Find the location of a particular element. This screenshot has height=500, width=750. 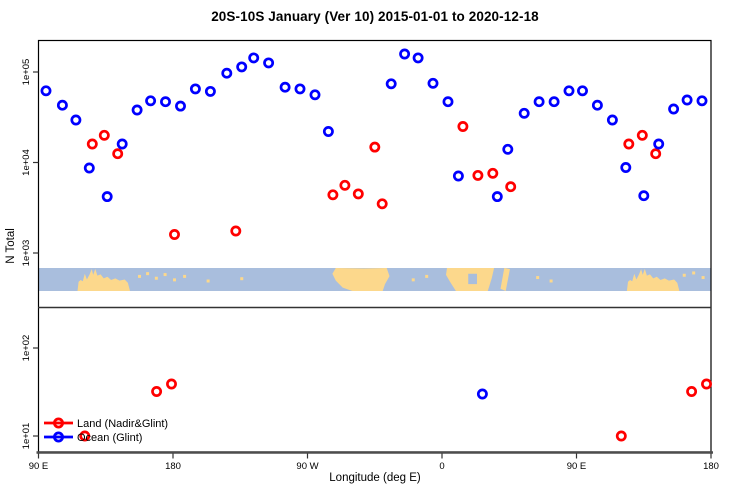

map-strip is located at coordinates (374, 279).